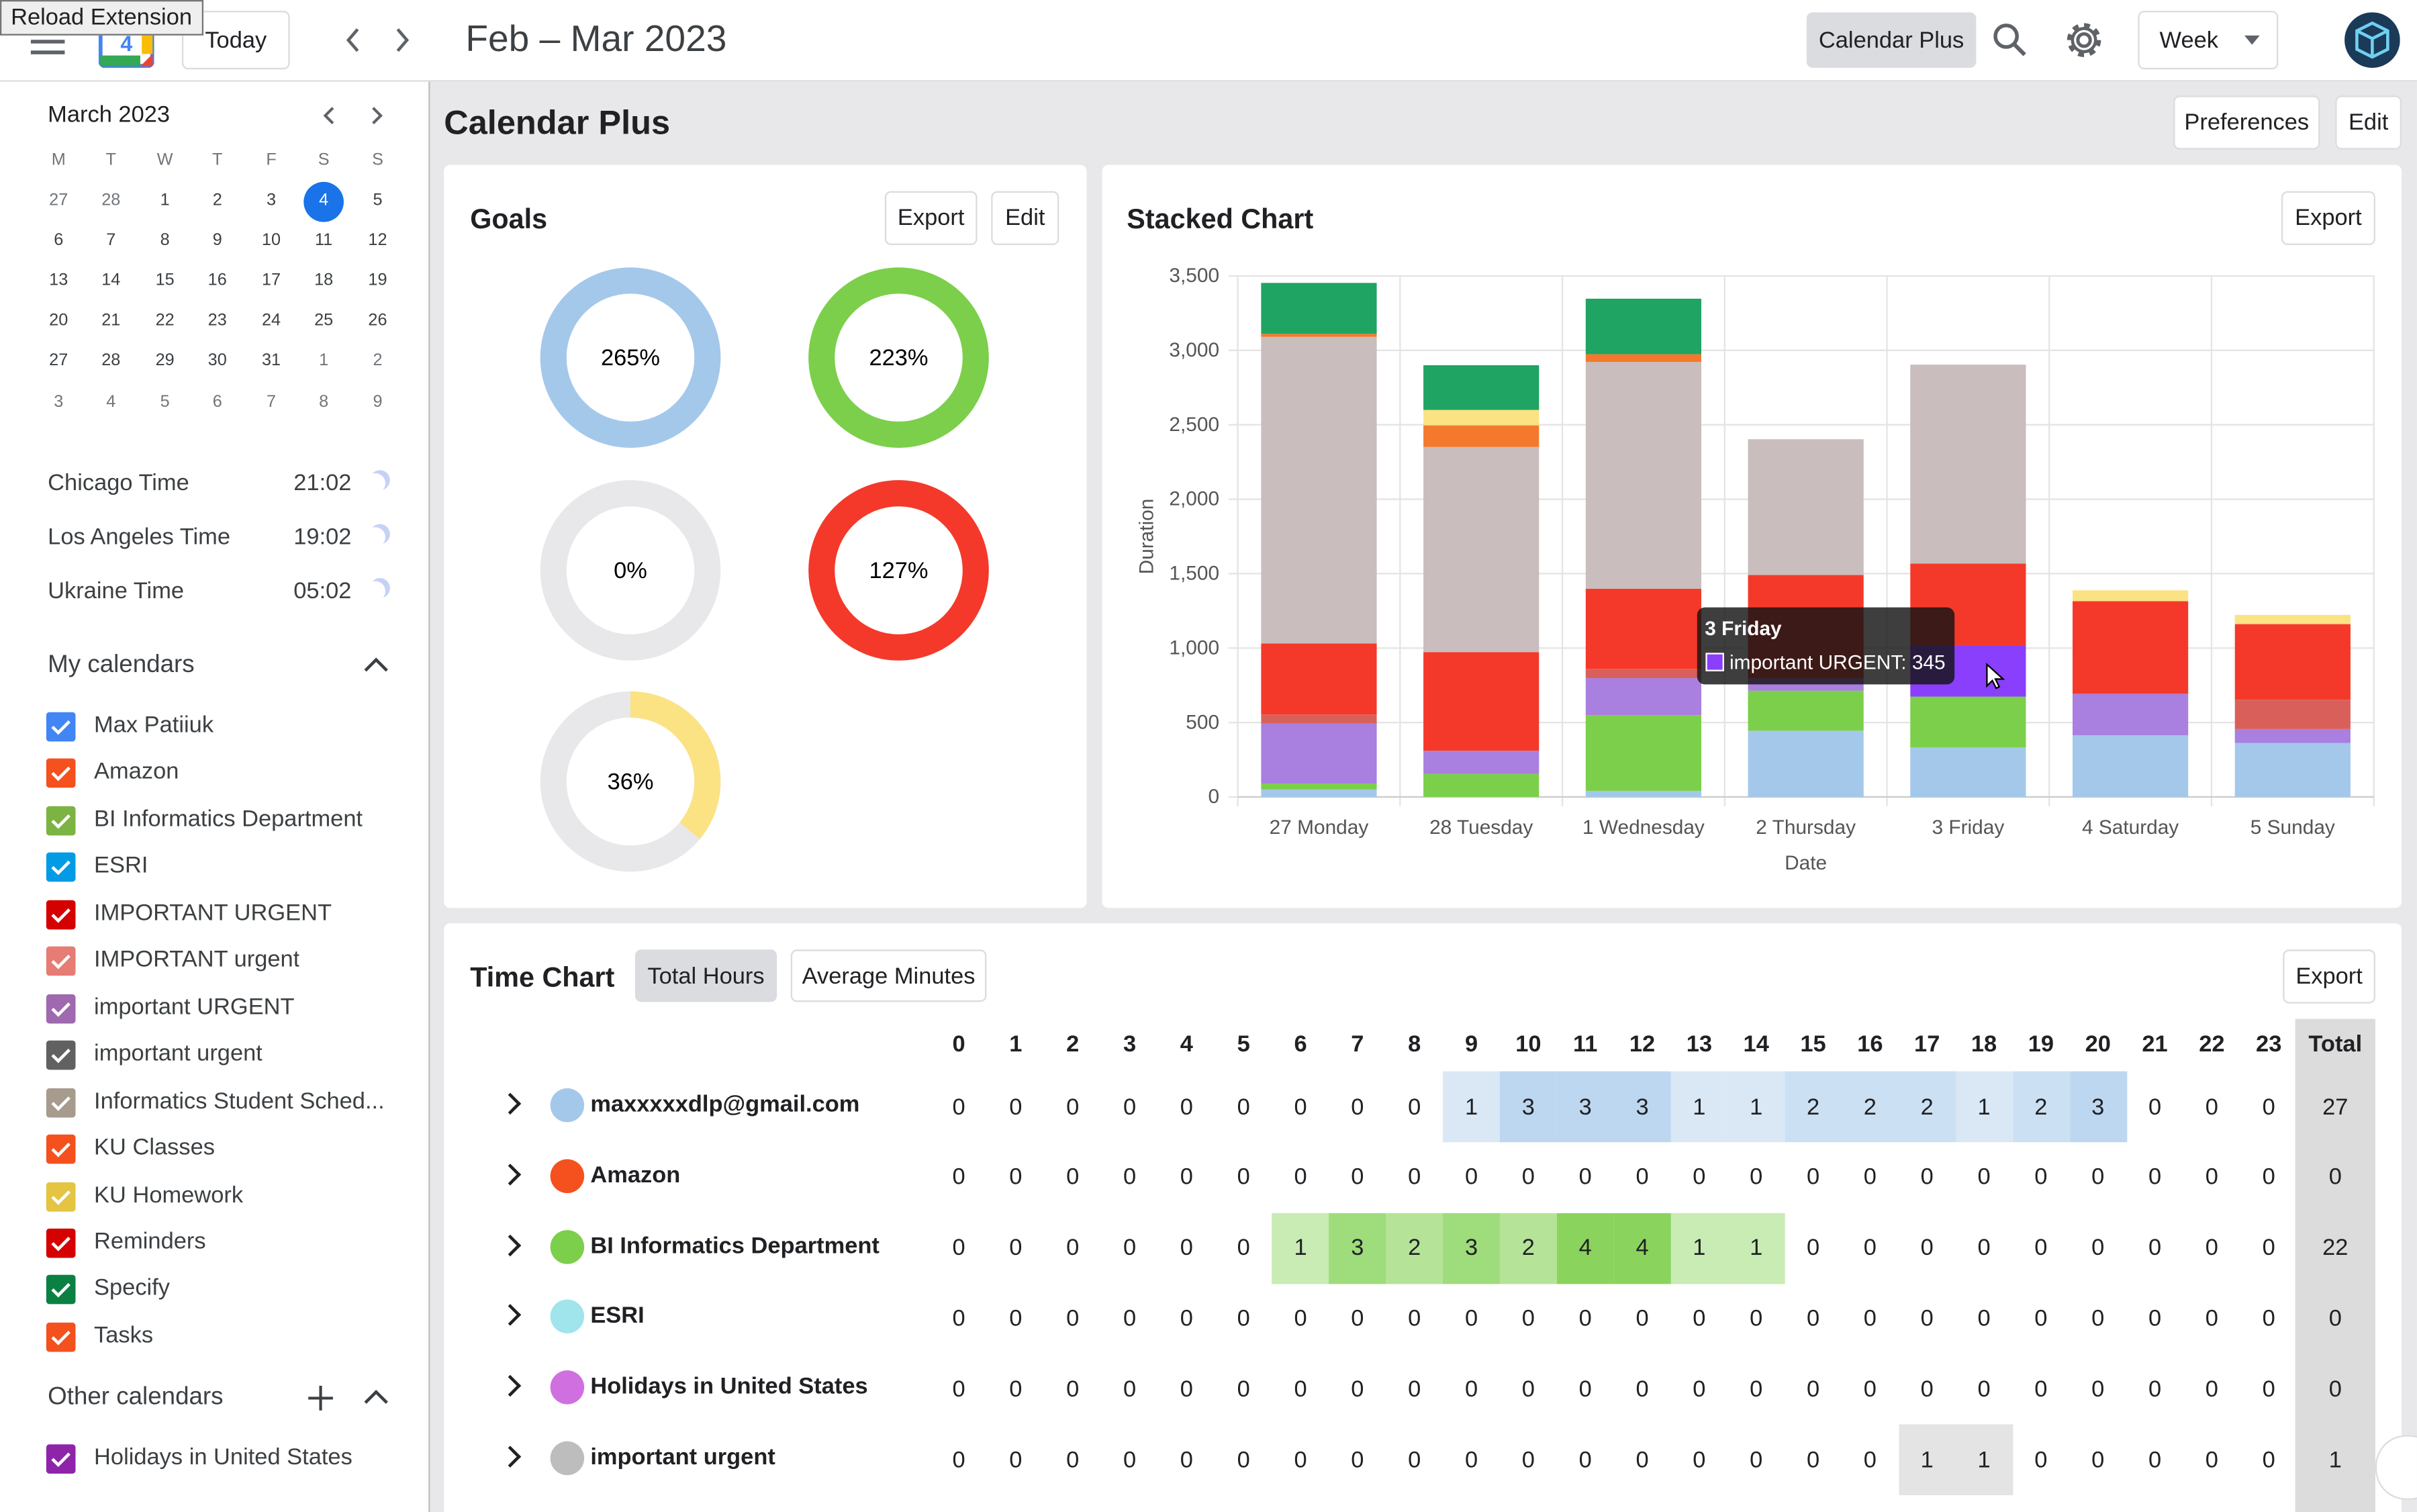 The image size is (2417, 1512). Describe the element at coordinates (165, 321) in the screenshot. I see `day: 22` at that location.